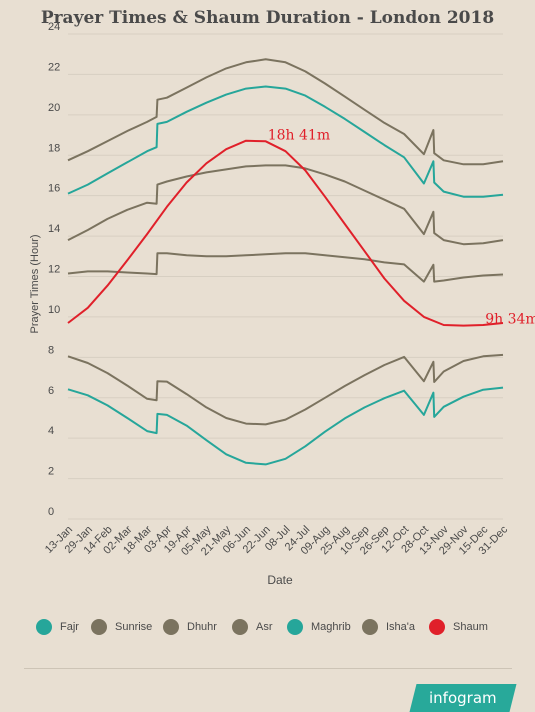 The width and height of the screenshot is (535, 712). What do you see at coordinates (264, 627) in the screenshot?
I see `legend-label: Asr` at bounding box center [264, 627].